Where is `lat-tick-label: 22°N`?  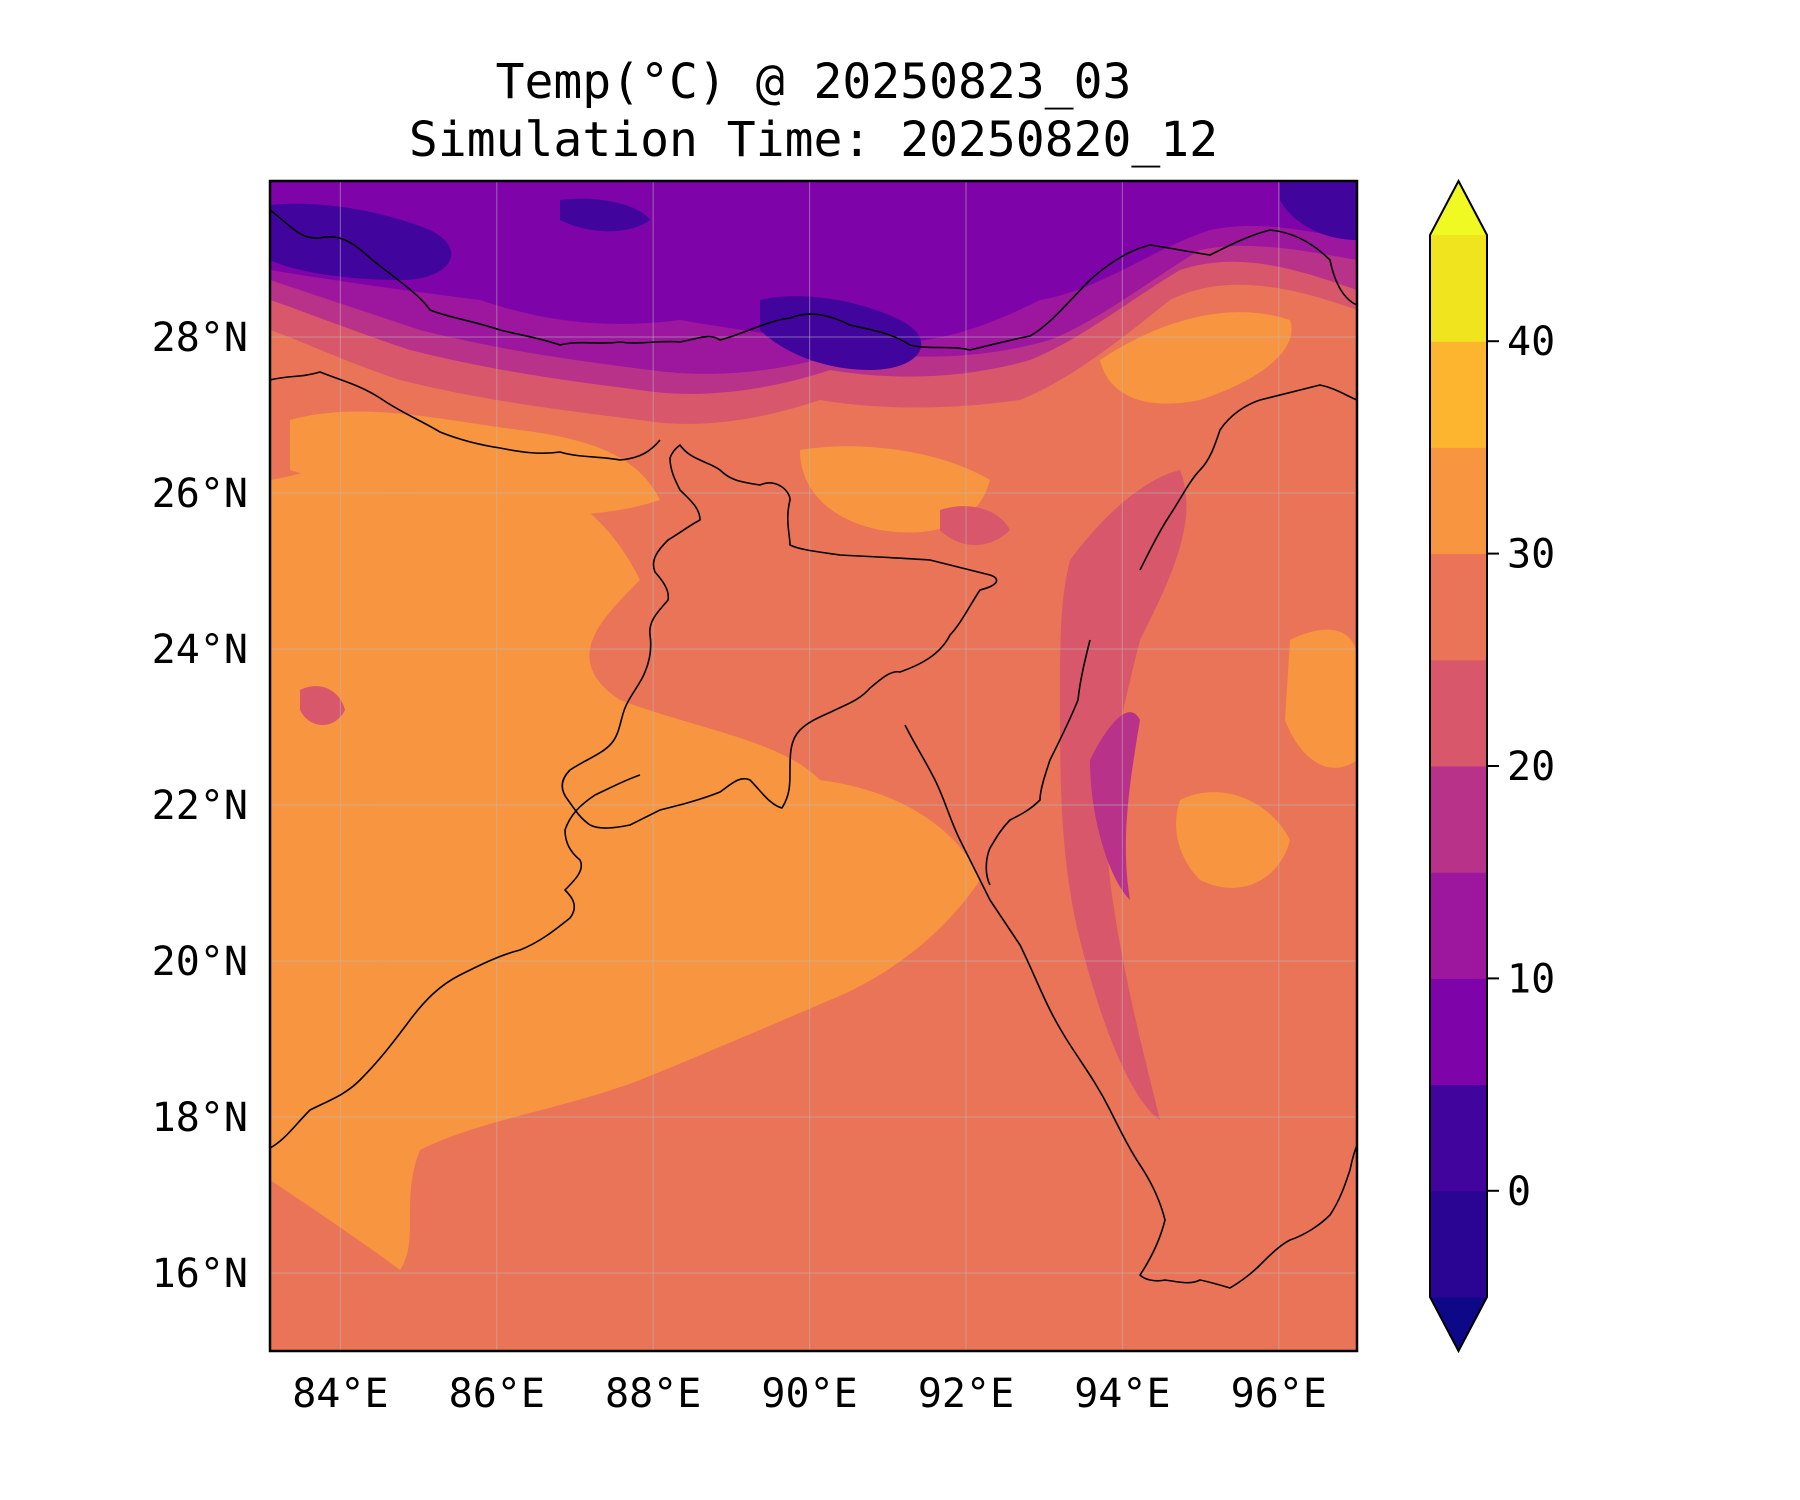
lat-tick-label: 22°N is located at coordinates (200, 806).